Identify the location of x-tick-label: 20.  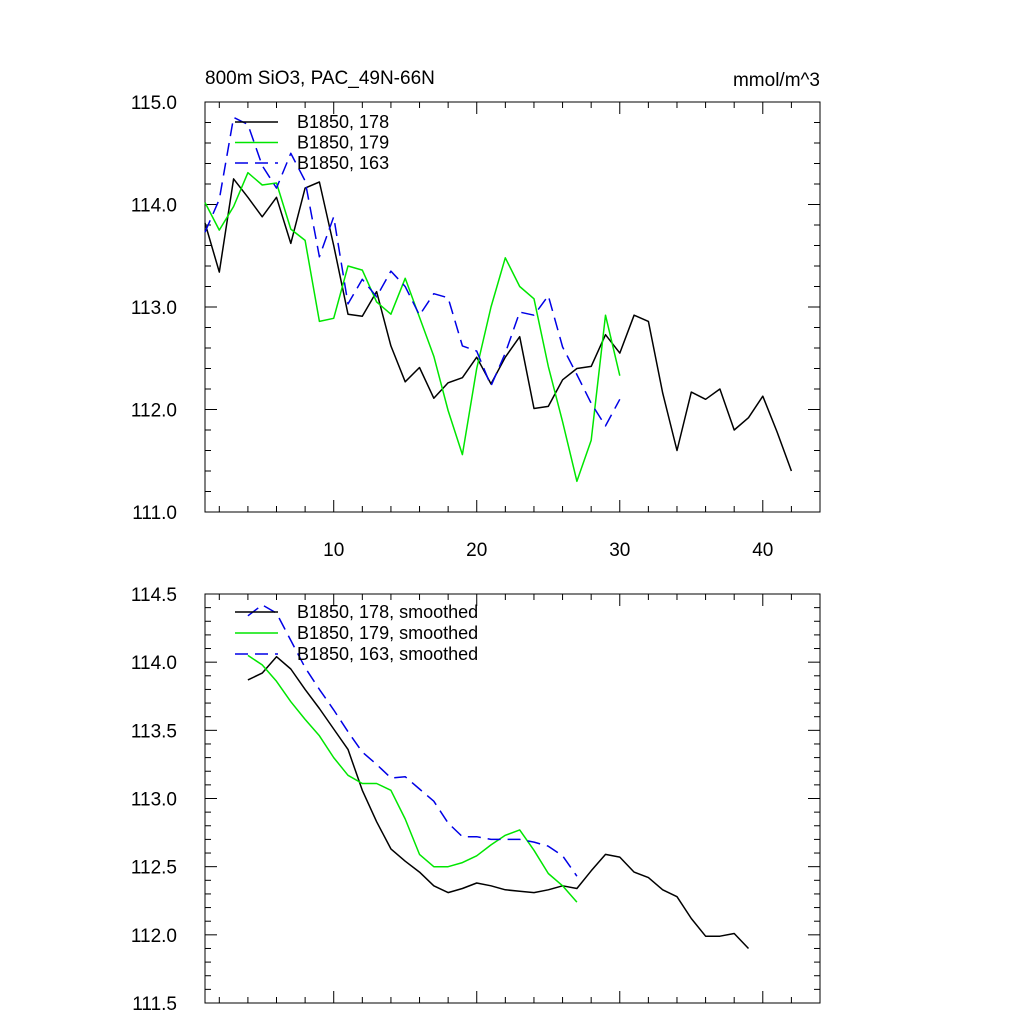
(476, 550).